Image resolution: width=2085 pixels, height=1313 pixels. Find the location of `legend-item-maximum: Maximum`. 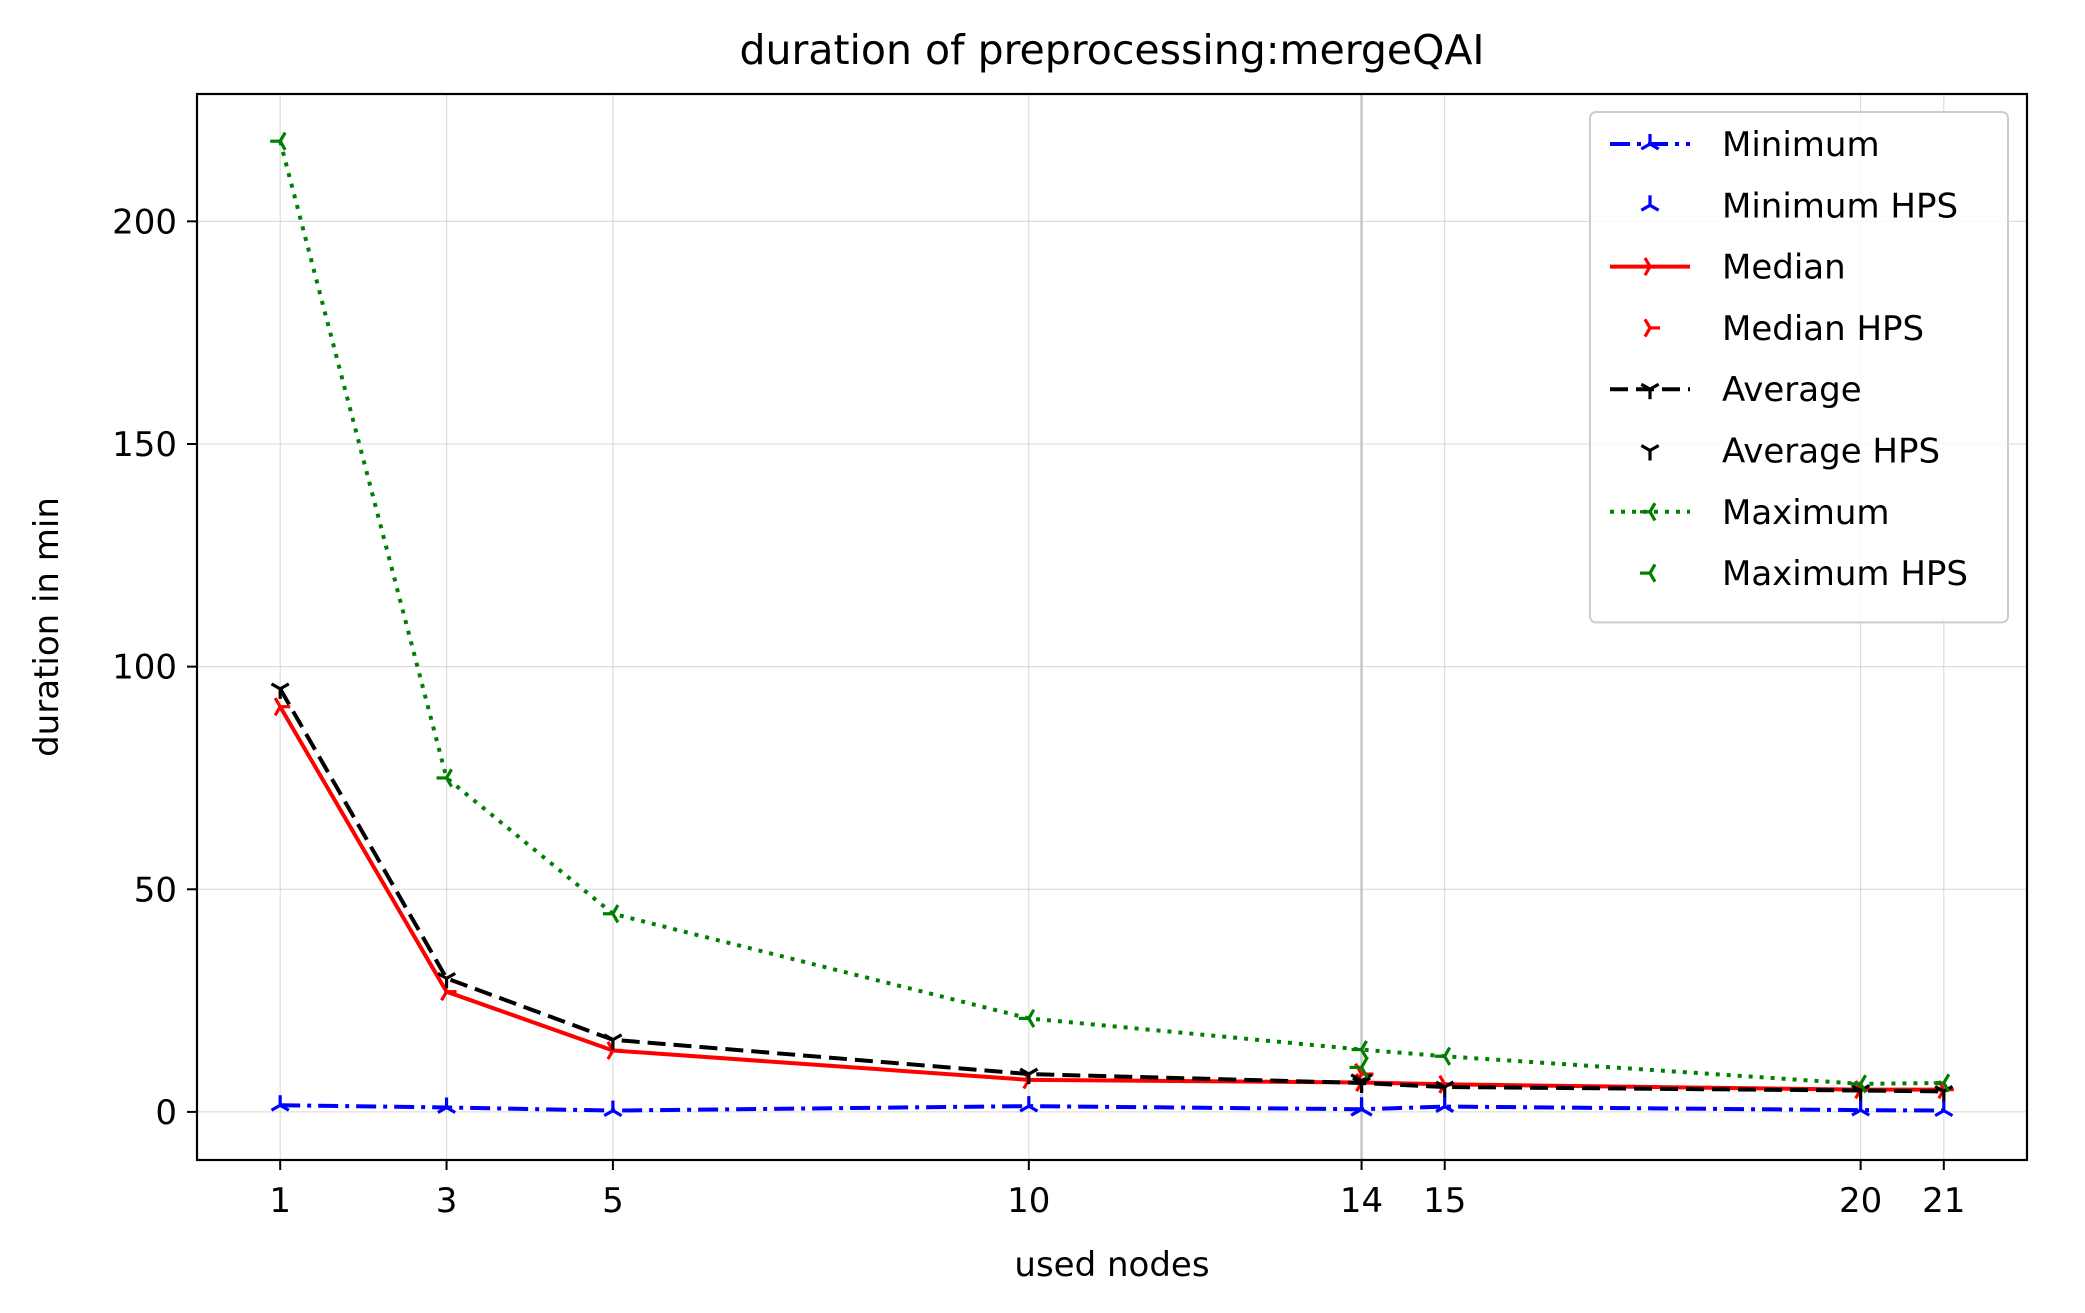

legend-item-maximum: Maximum is located at coordinates (1750, 513).